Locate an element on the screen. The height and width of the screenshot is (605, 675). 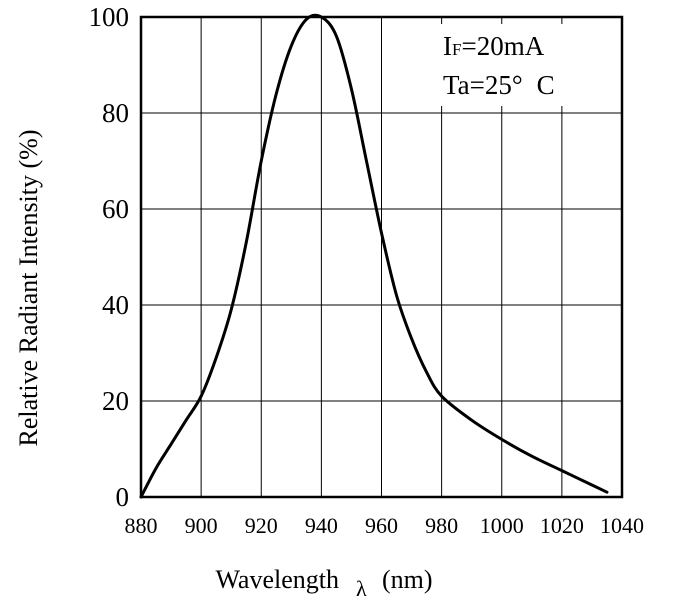
x-tick-label-3: 940 is located at coordinates (321, 525).